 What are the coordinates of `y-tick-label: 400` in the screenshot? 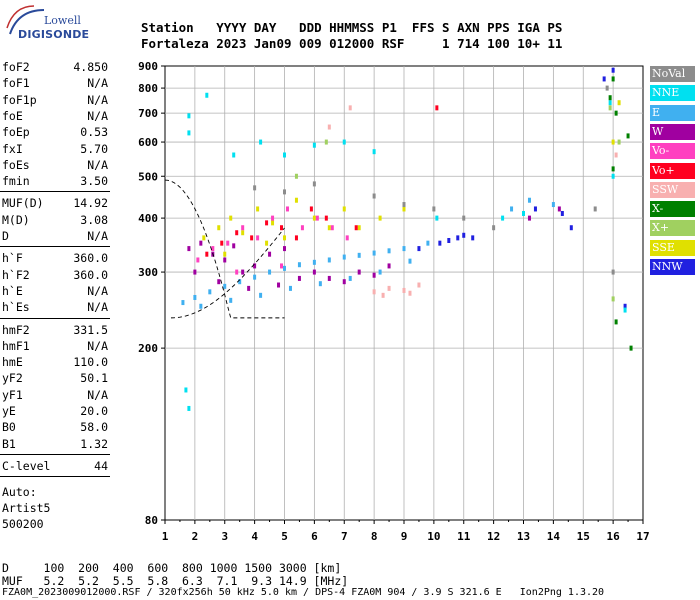 It's located at (148, 218).